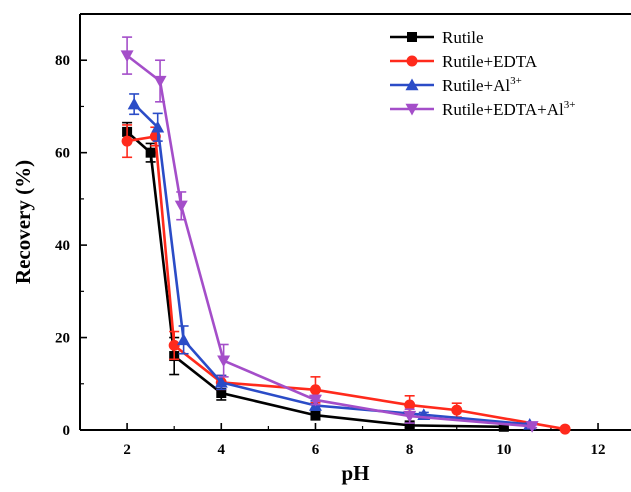 The width and height of the screenshot is (631, 492). I want to click on legend-label: Rutile+Al3+, so click(482, 85).